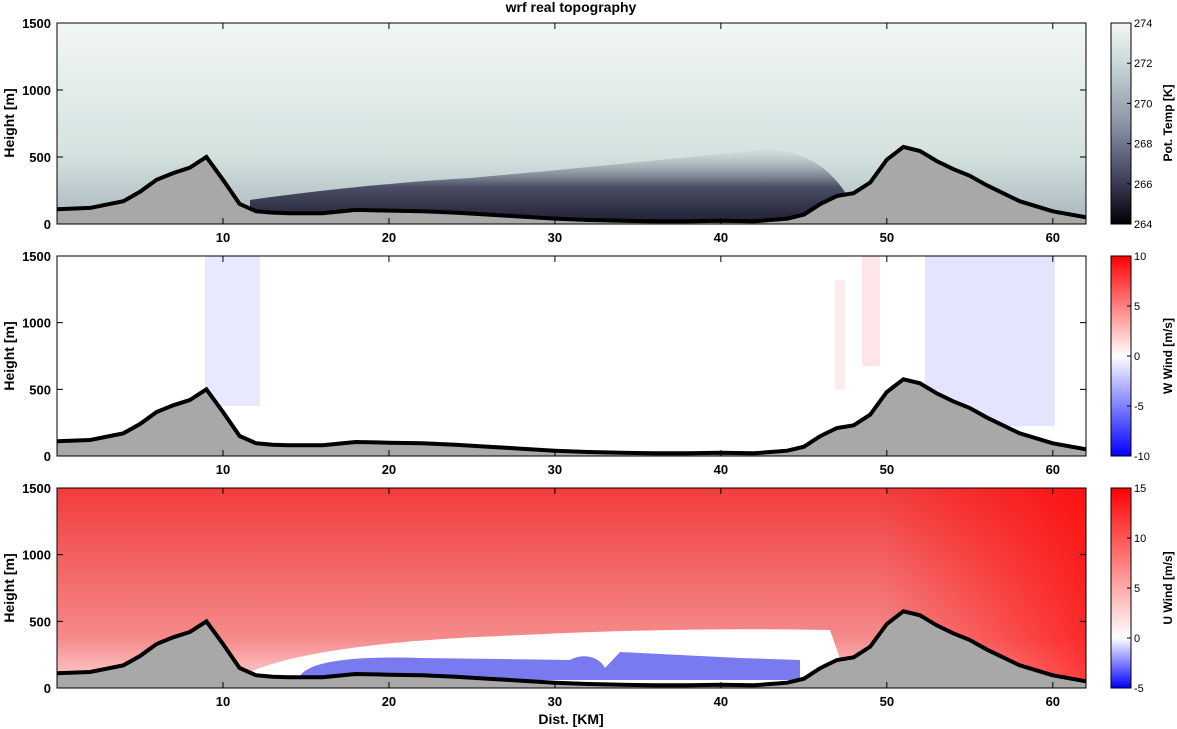 The image size is (1177, 729). Describe the element at coordinates (571, 7) in the screenshot. I see `figure-title: wrf real topography` at that location.